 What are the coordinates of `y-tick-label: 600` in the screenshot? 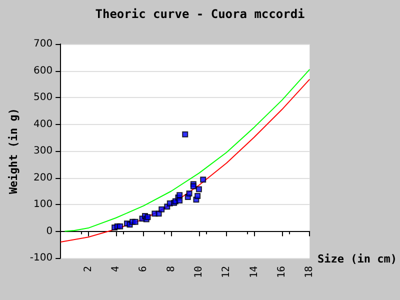 It's located at (43, 70).